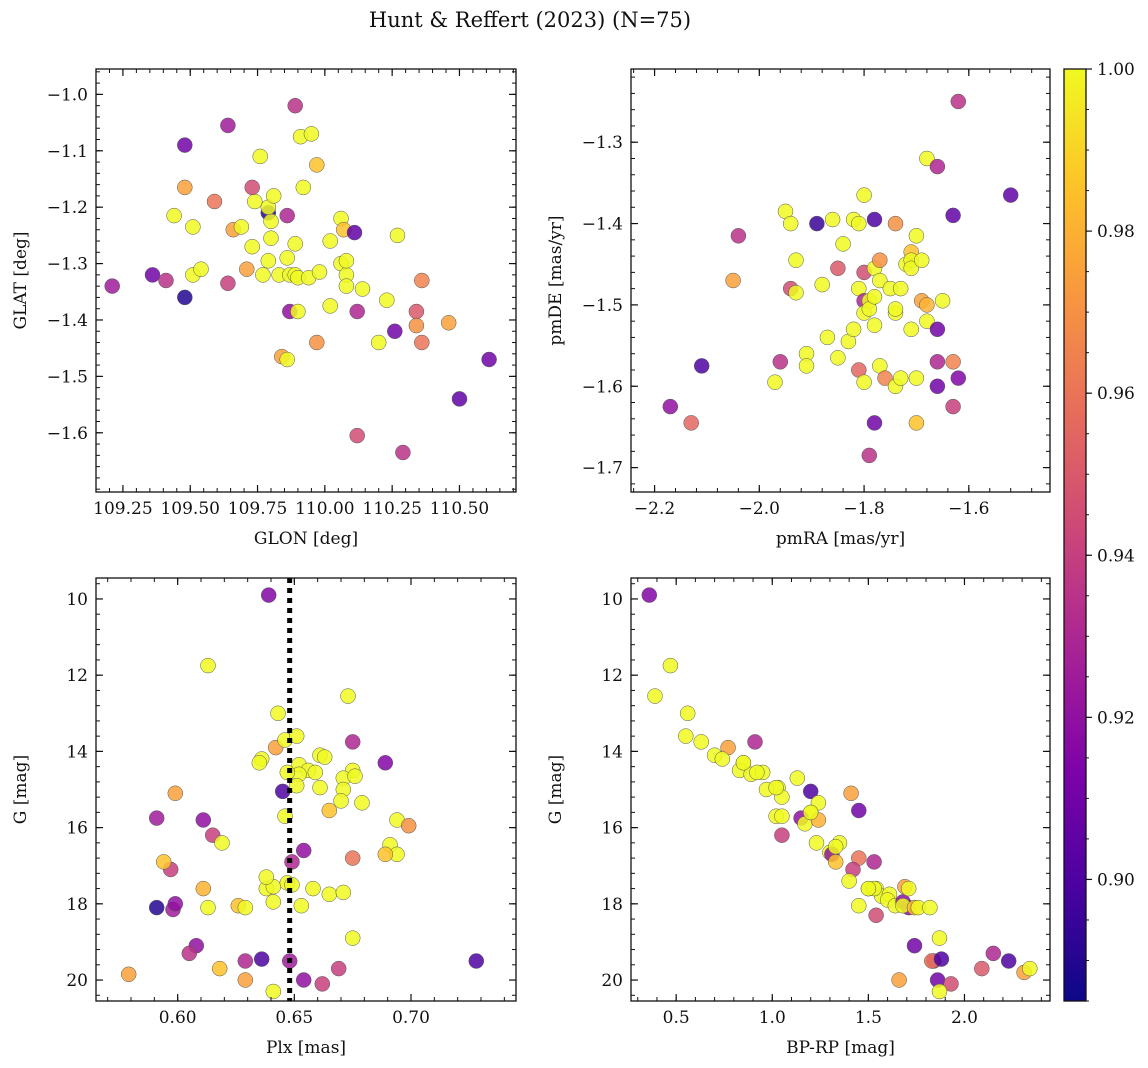  I want to click on x-tick-label: 0.5, so click(676, 1018).